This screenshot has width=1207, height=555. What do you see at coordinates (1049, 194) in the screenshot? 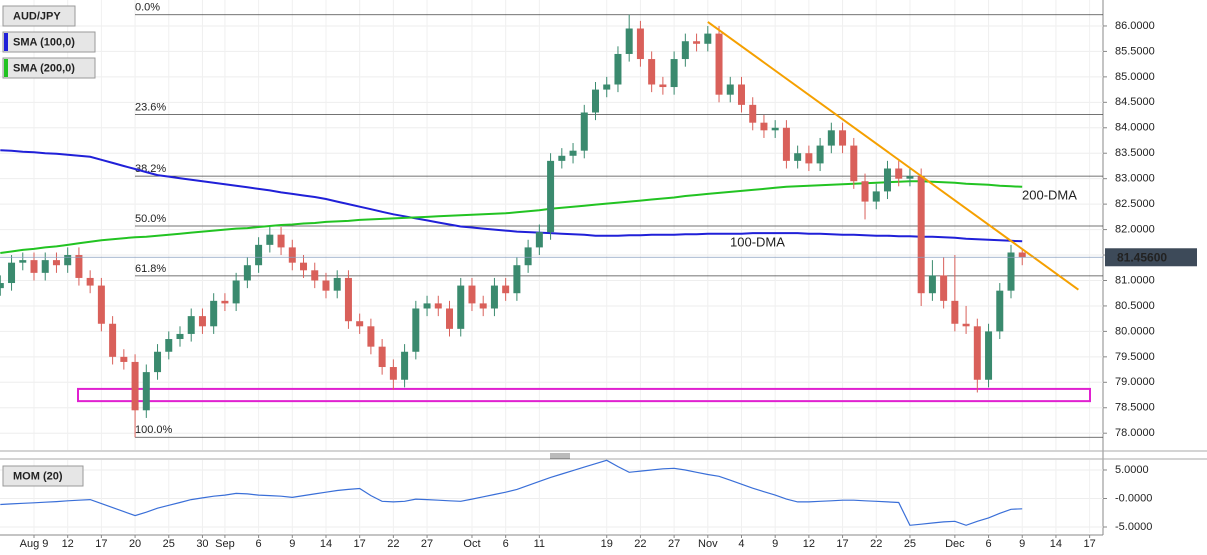
I see `ma-label: 200-DMA` at bounding box center [1049, 194].